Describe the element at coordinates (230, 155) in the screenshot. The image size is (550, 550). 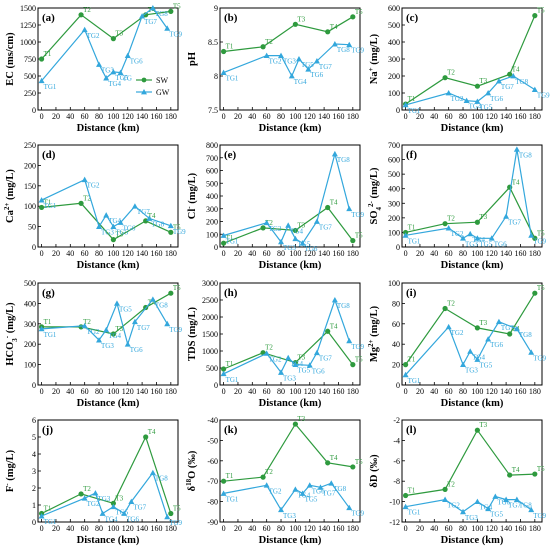
I see `panel-label: (e)` at that location.